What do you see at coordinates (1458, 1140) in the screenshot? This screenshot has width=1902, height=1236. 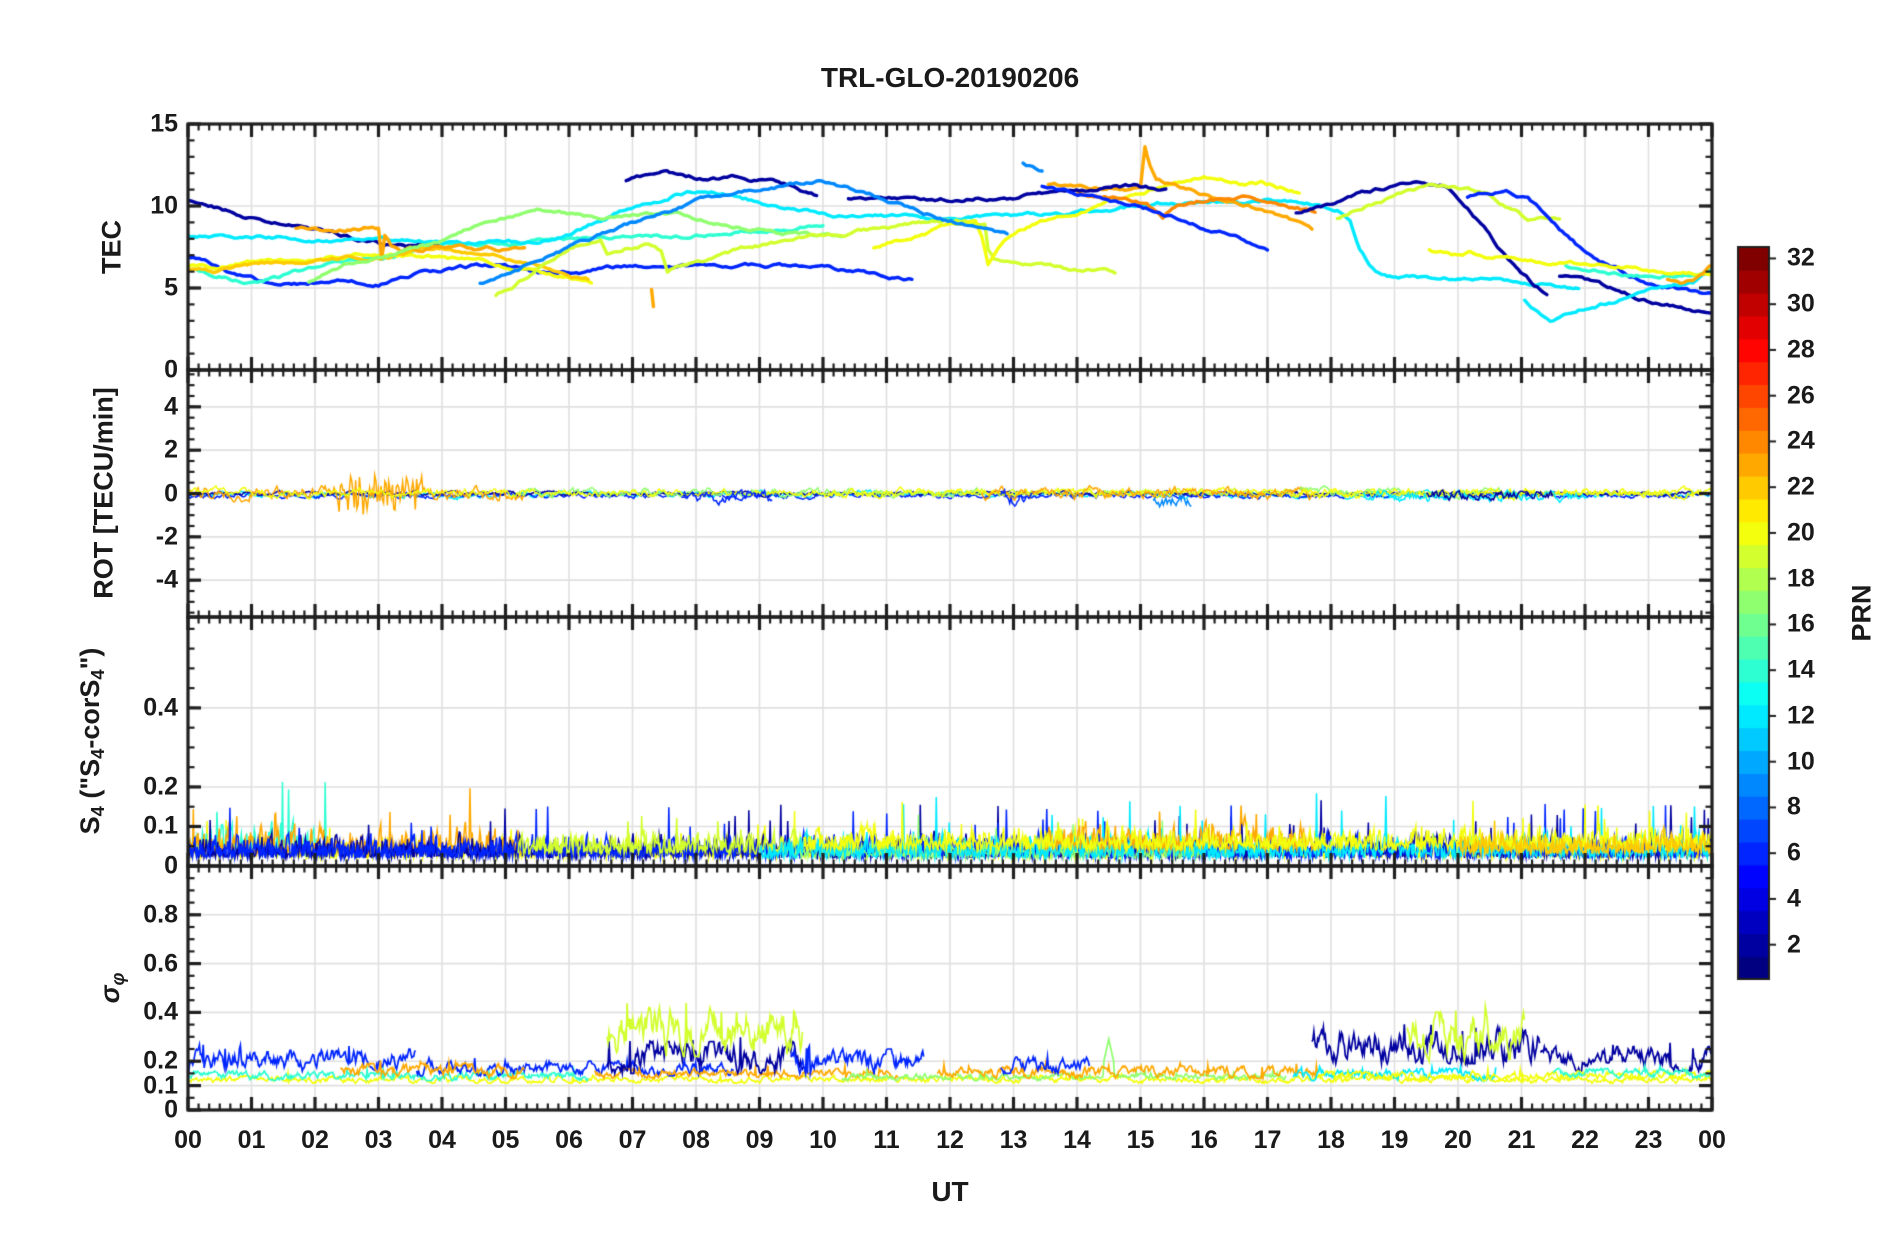 I see `x-tick-label: 20` at bounding box center [1458, 1140].